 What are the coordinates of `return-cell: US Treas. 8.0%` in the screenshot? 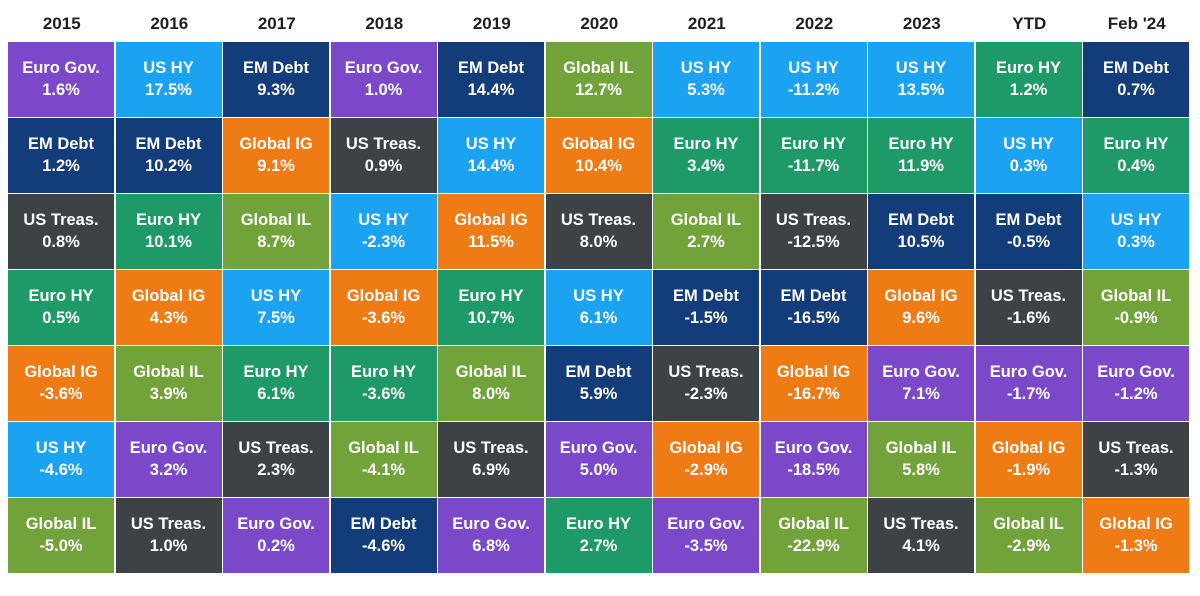 It's located at (598, 231).